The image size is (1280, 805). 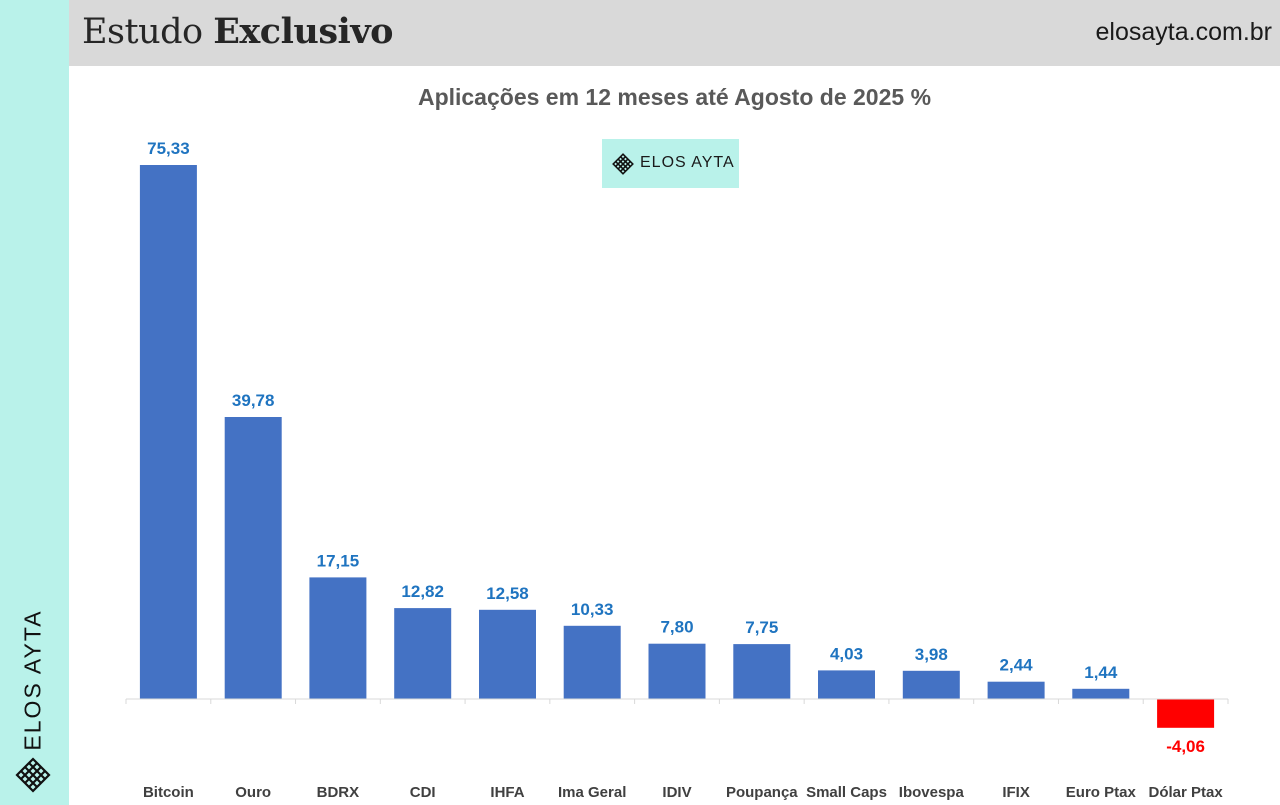 What do you see at coordinates (168, 148) in the screenshot?
I see `value-label: 75,33` at bounding box center [168, 148].